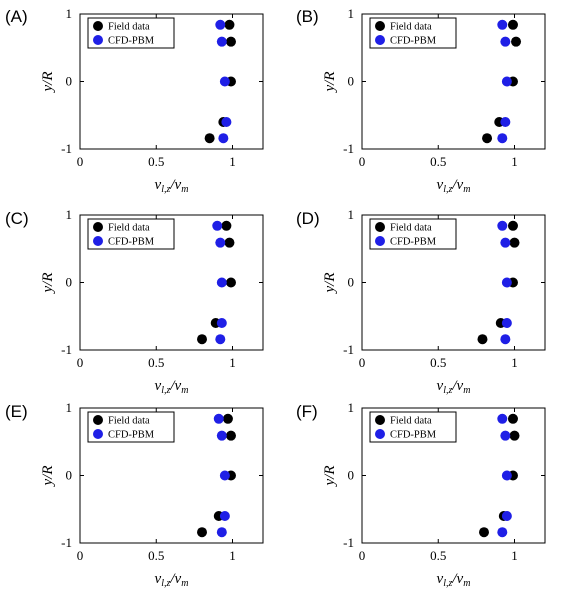  What do you see at coordinates (307, 16) in the screenshot?
I see `panel-letter: (B)` at bounding box center [307, 16].